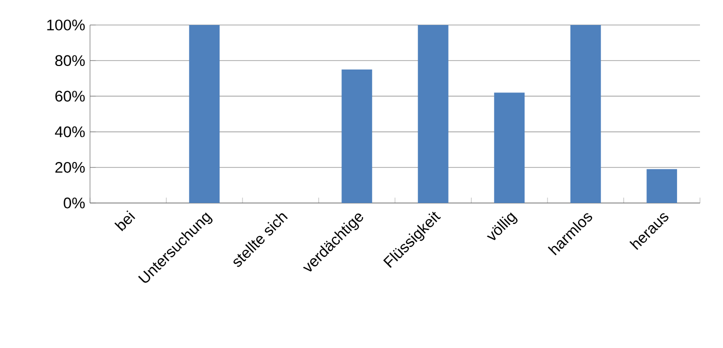  Describe the element at coordinates (70, 96) in the screenshot. I see `y-tick-label: 60%` at that location.